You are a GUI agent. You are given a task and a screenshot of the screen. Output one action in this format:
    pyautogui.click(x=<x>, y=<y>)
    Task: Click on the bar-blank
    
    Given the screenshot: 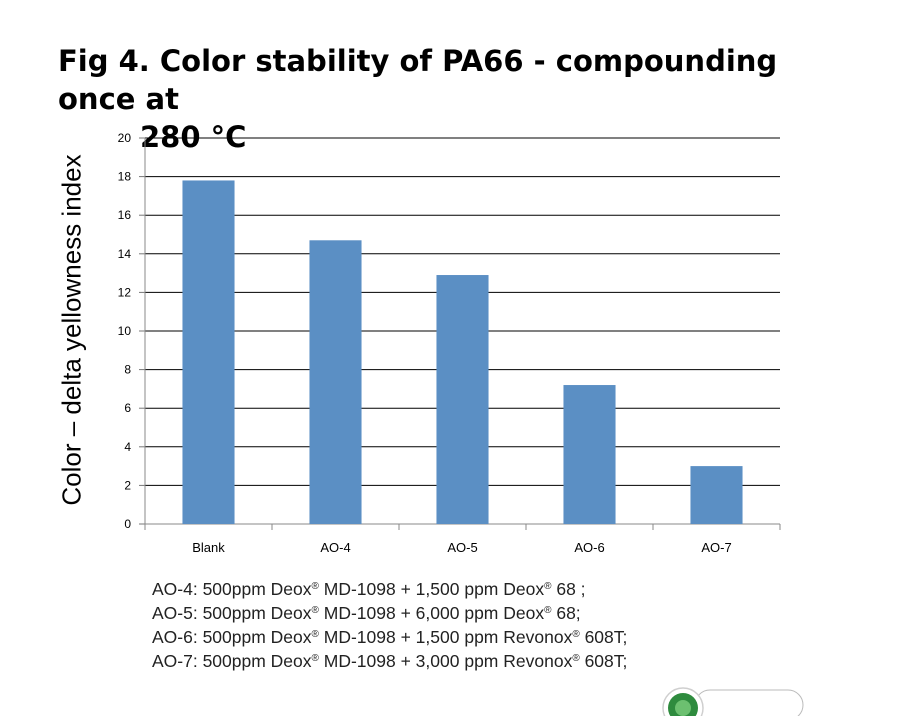 What is the action you would take?
    pyautogui.click(x=208, y=352)
    